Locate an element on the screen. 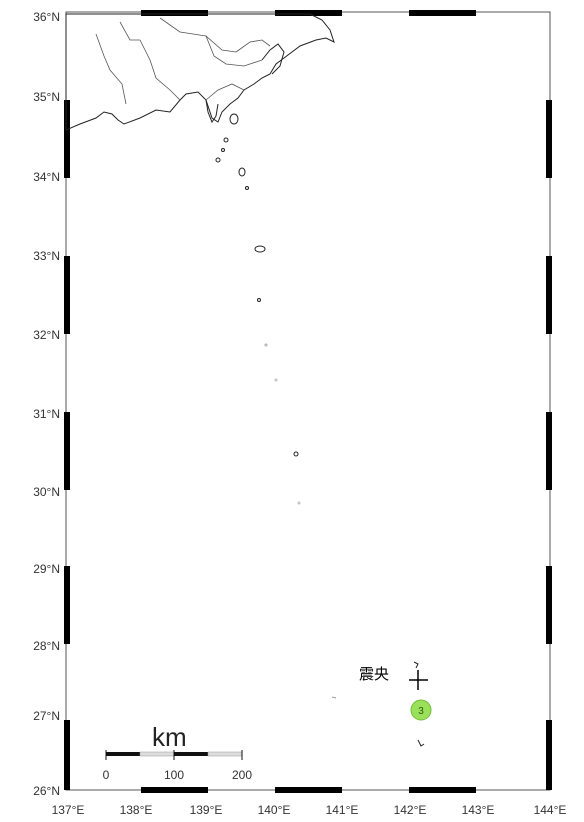 The width and height of the screenshot is (584, 822). lon-label: 140°E is located at coordinates (274, 810).